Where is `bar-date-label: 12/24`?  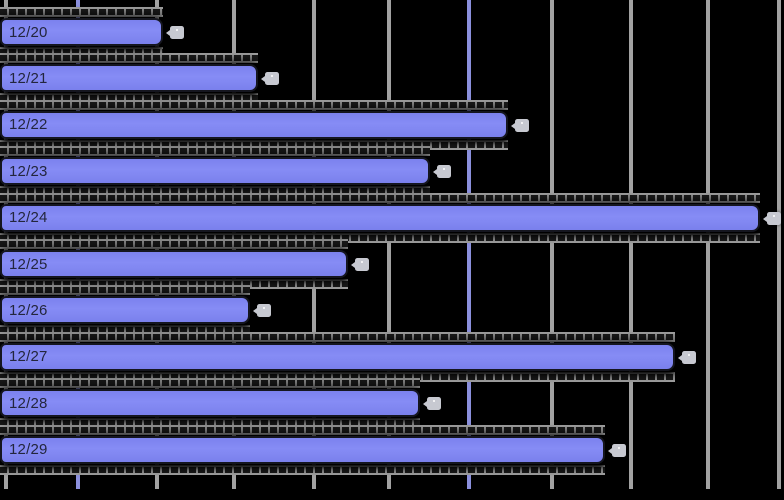 bar-date-label: 12/24 is located at coordinates (28, 218).